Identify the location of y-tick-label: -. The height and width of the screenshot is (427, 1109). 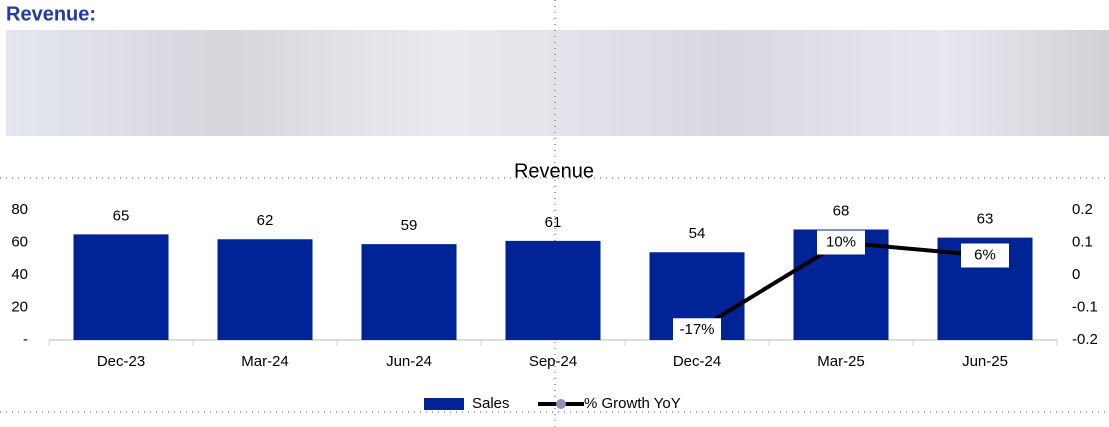
(25, 339).